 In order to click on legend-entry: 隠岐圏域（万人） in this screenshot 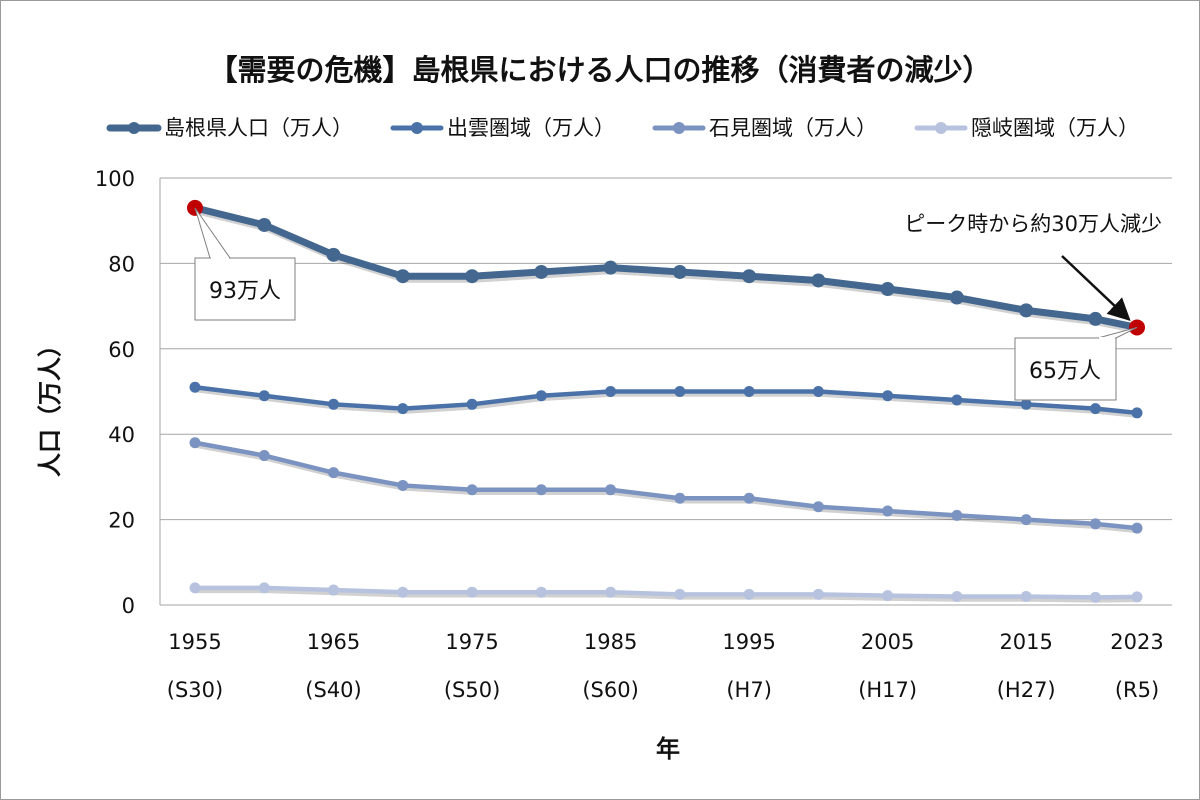, I will do `click(1055, 128)`.